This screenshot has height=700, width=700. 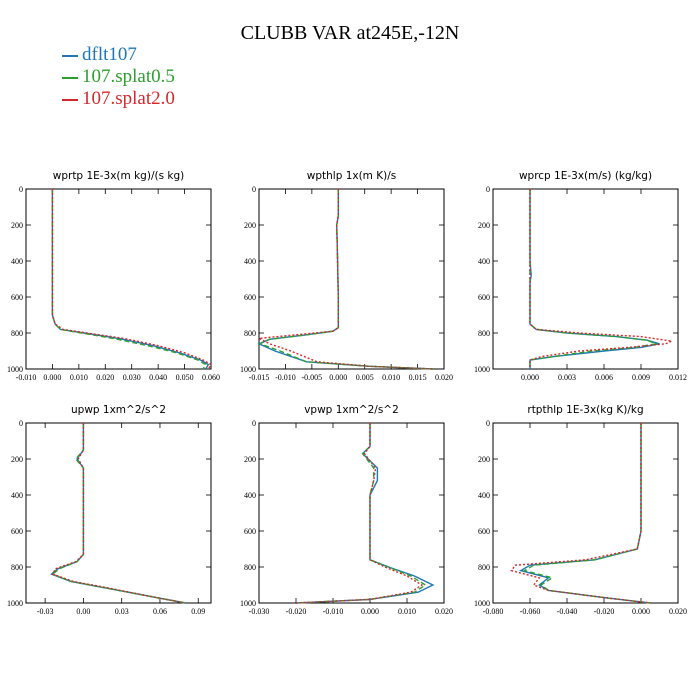 What do you see at coordinates (312, 377) in the screenshot?
I see `x-tick-label: -0.005` at bounding box center [312, 377].